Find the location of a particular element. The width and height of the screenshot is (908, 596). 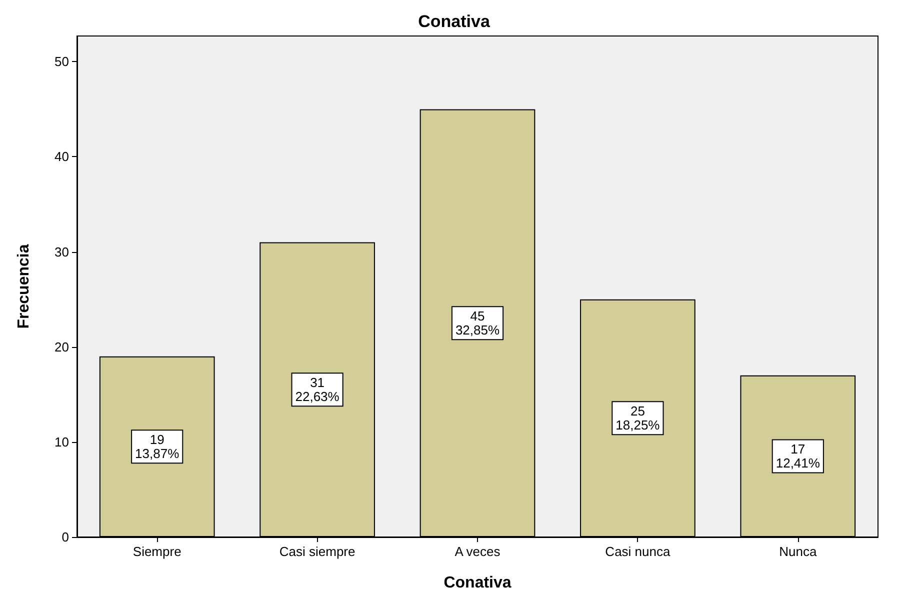

chart-title: Conativa is located at coordinates (454, 21).